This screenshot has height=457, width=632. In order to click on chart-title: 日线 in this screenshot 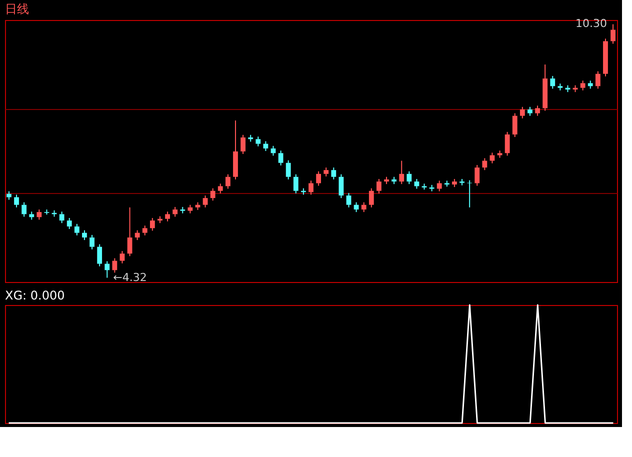, I will do `click(17, 9)`.